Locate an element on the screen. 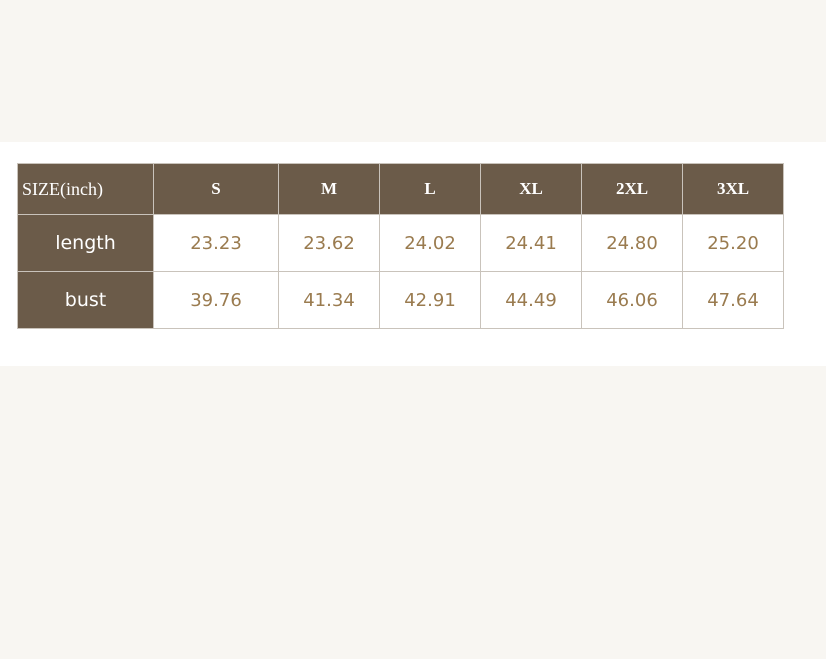 This screenshot has height=659, width=826. table-cell: 47.64 is located at coordinates (733, 300).